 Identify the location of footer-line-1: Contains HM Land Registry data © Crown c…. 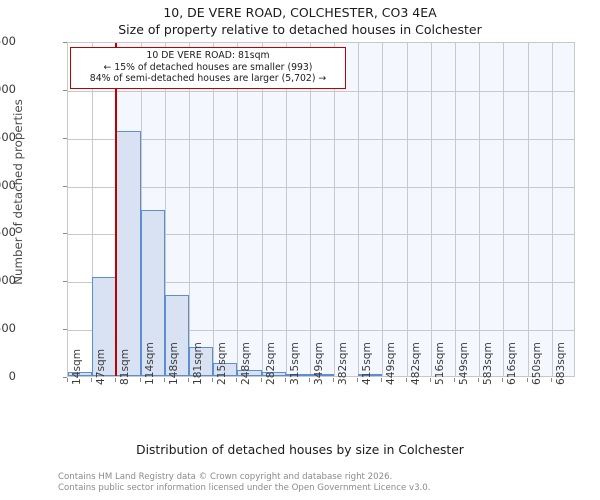
(225, 477).